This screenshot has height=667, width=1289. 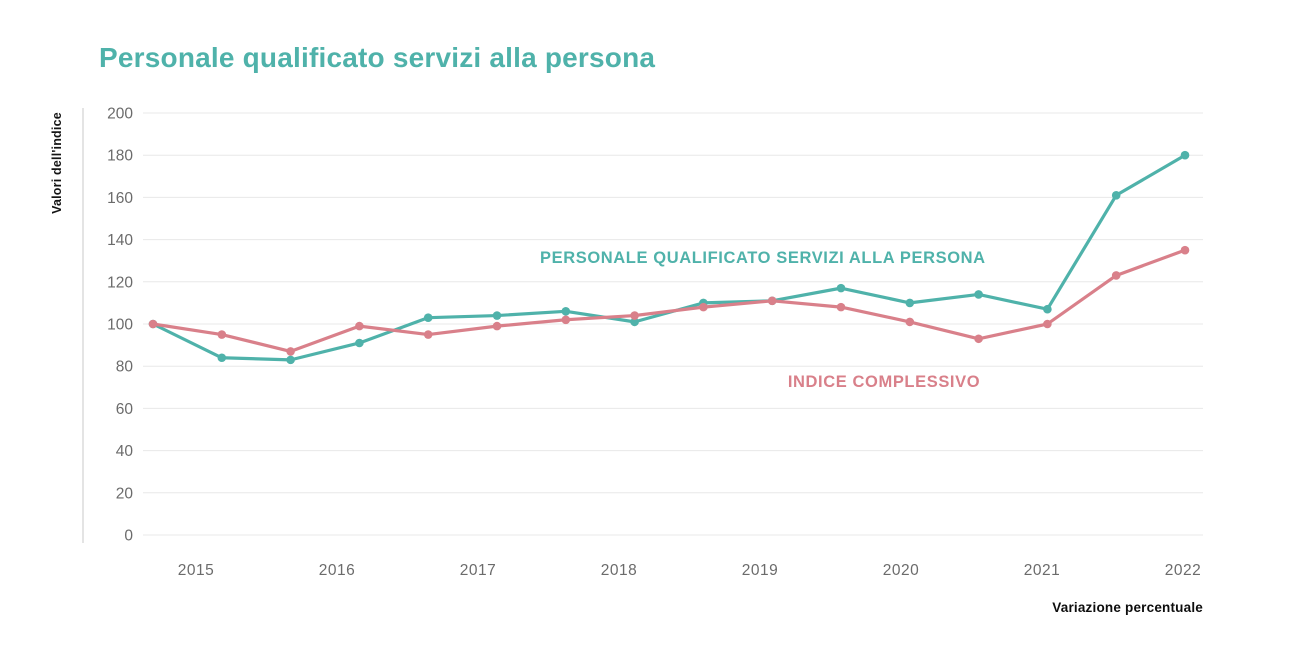 What do you see at coordinates (478, 570) in the screenshot?
I see `x-year-label: 2017` at bounding box center [478, 570].